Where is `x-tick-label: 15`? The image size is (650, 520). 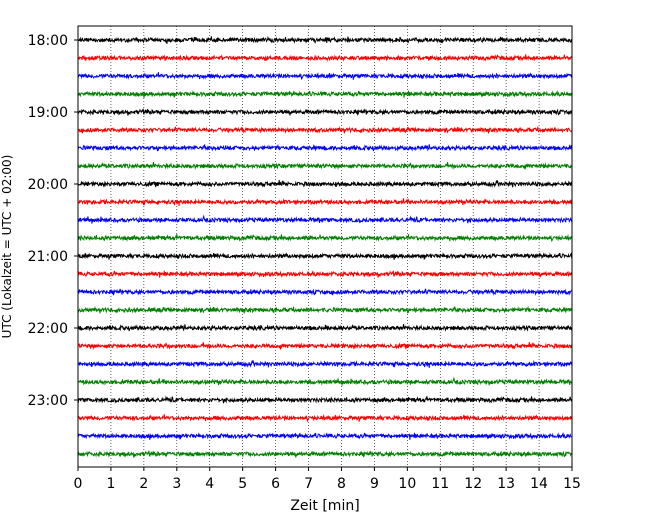 x-tick-label: 15 is located at coordinates (572, 484).